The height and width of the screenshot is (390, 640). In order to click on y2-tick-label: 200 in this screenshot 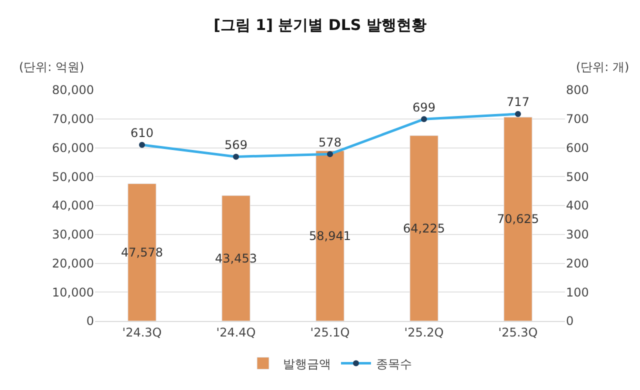, I will do `click(577, 263)`.